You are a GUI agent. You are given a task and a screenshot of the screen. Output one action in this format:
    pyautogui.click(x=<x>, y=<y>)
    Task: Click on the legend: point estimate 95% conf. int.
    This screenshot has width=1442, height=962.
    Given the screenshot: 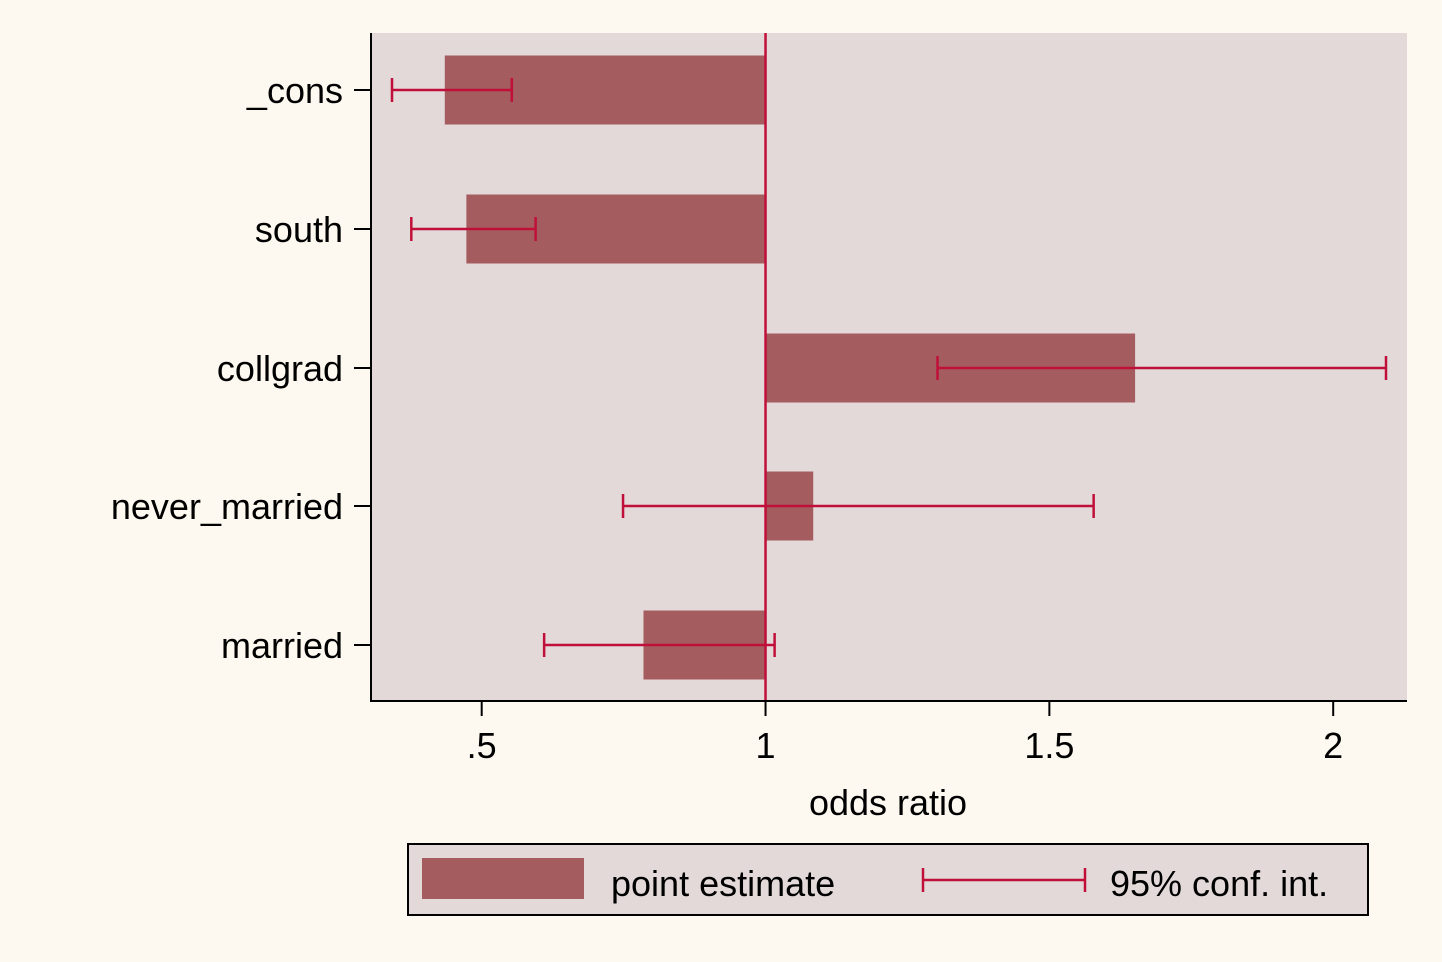 What is the action you would take?
    pyautogui.click(x=888, y=879)
    